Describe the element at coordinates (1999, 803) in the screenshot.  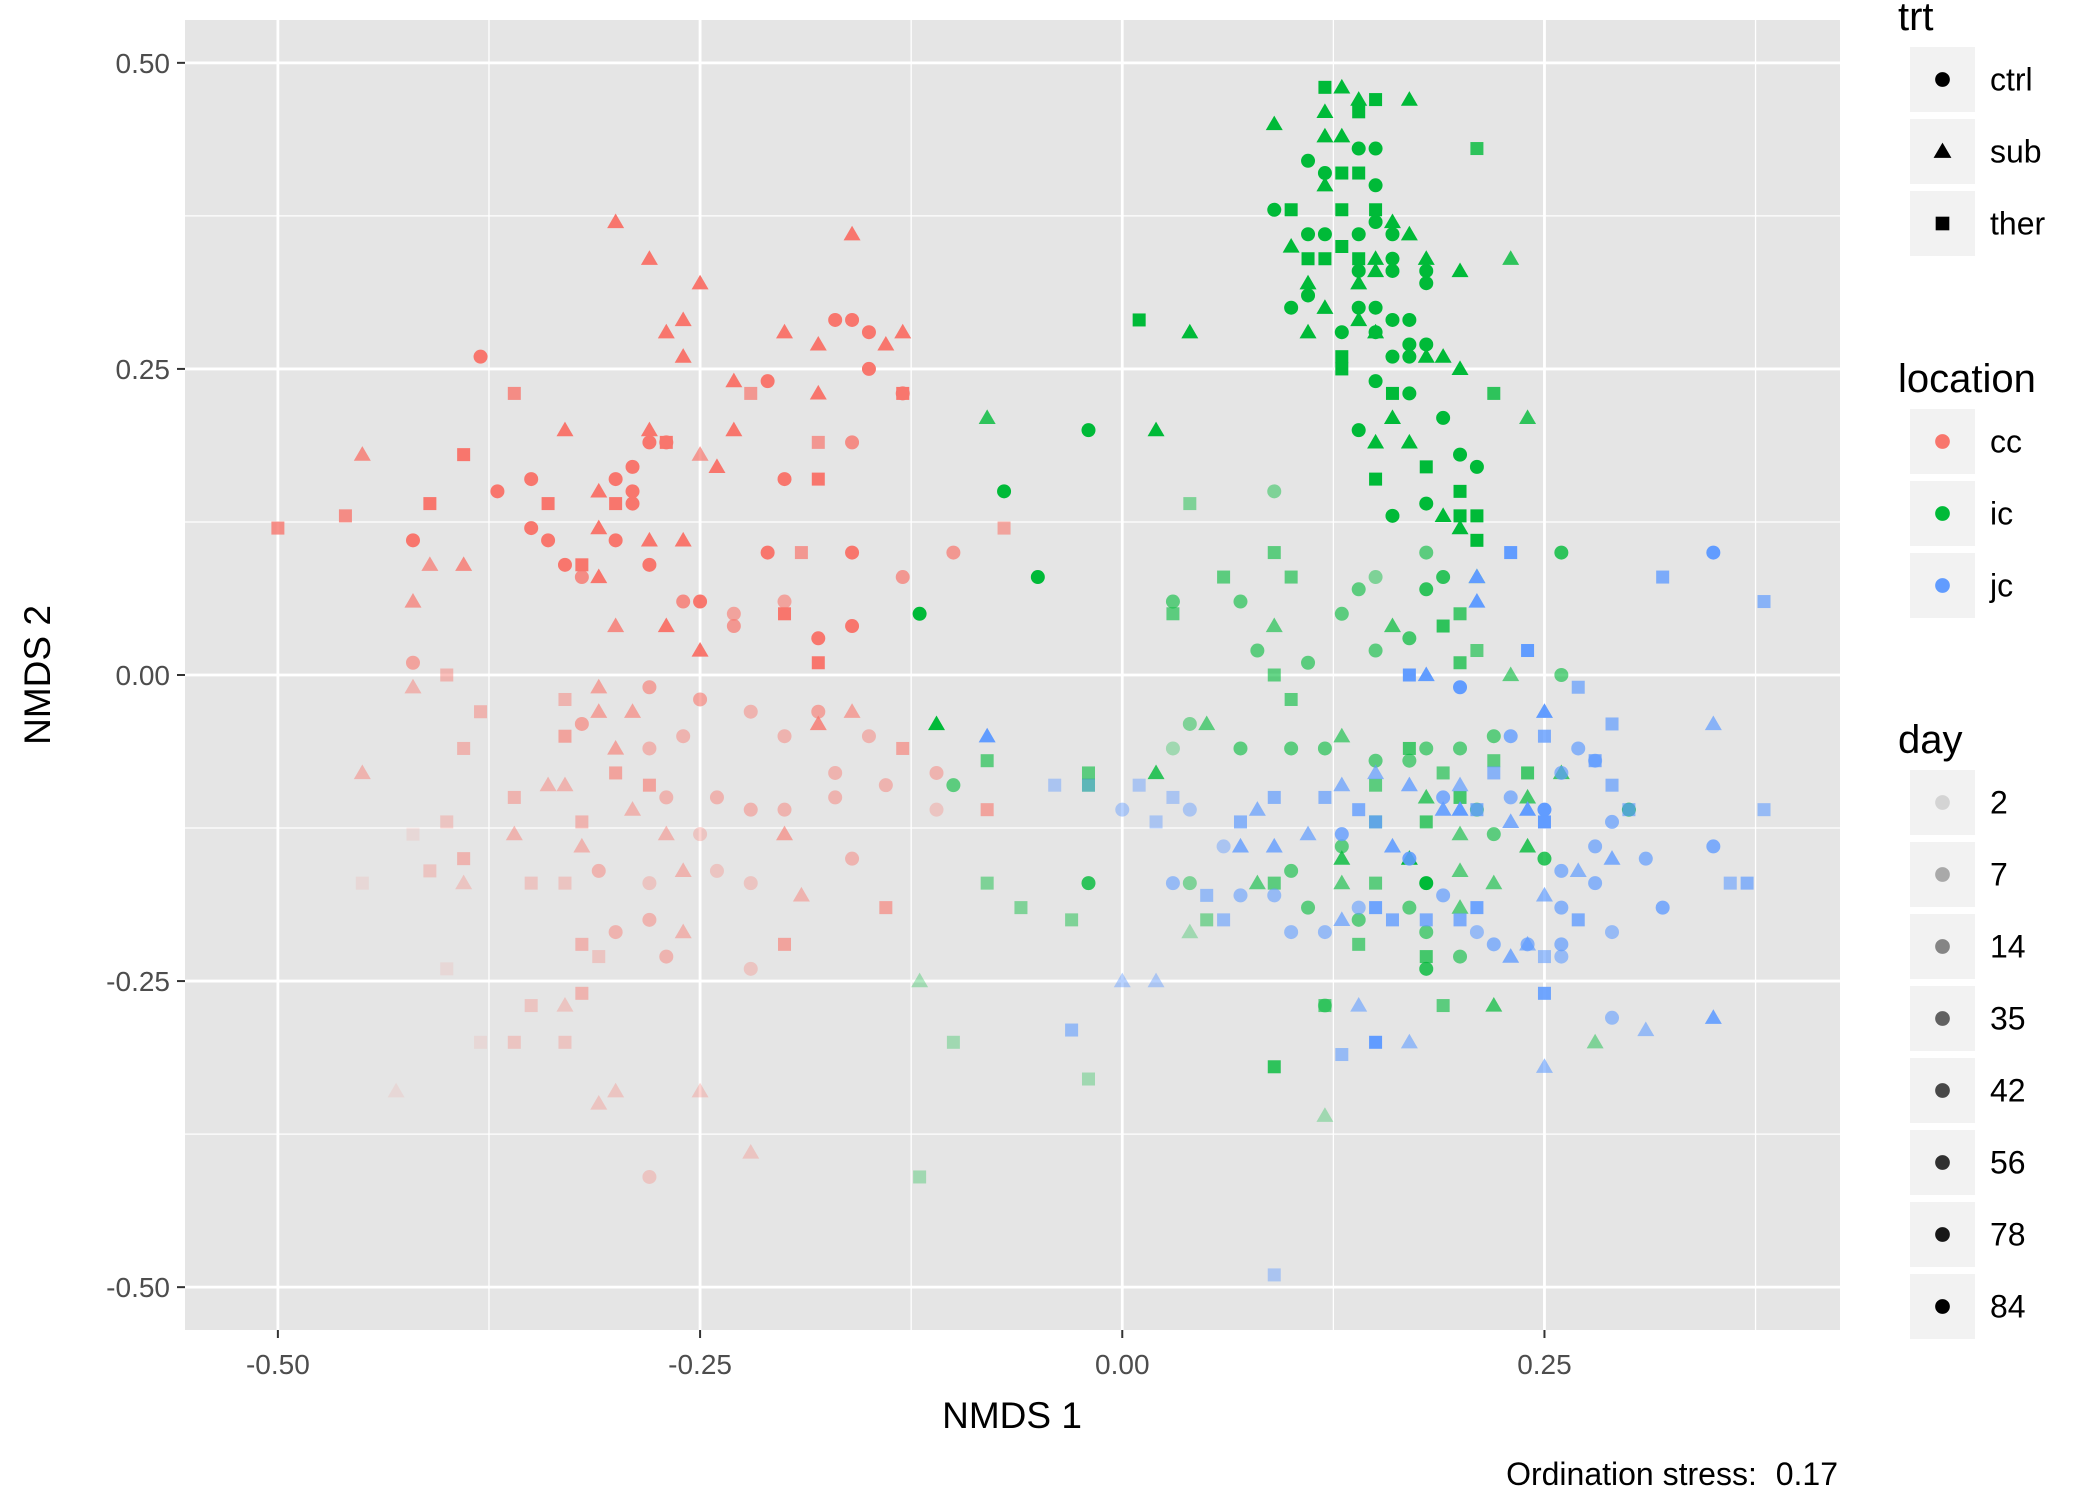
I see `legend-label-day: 2` at that location.